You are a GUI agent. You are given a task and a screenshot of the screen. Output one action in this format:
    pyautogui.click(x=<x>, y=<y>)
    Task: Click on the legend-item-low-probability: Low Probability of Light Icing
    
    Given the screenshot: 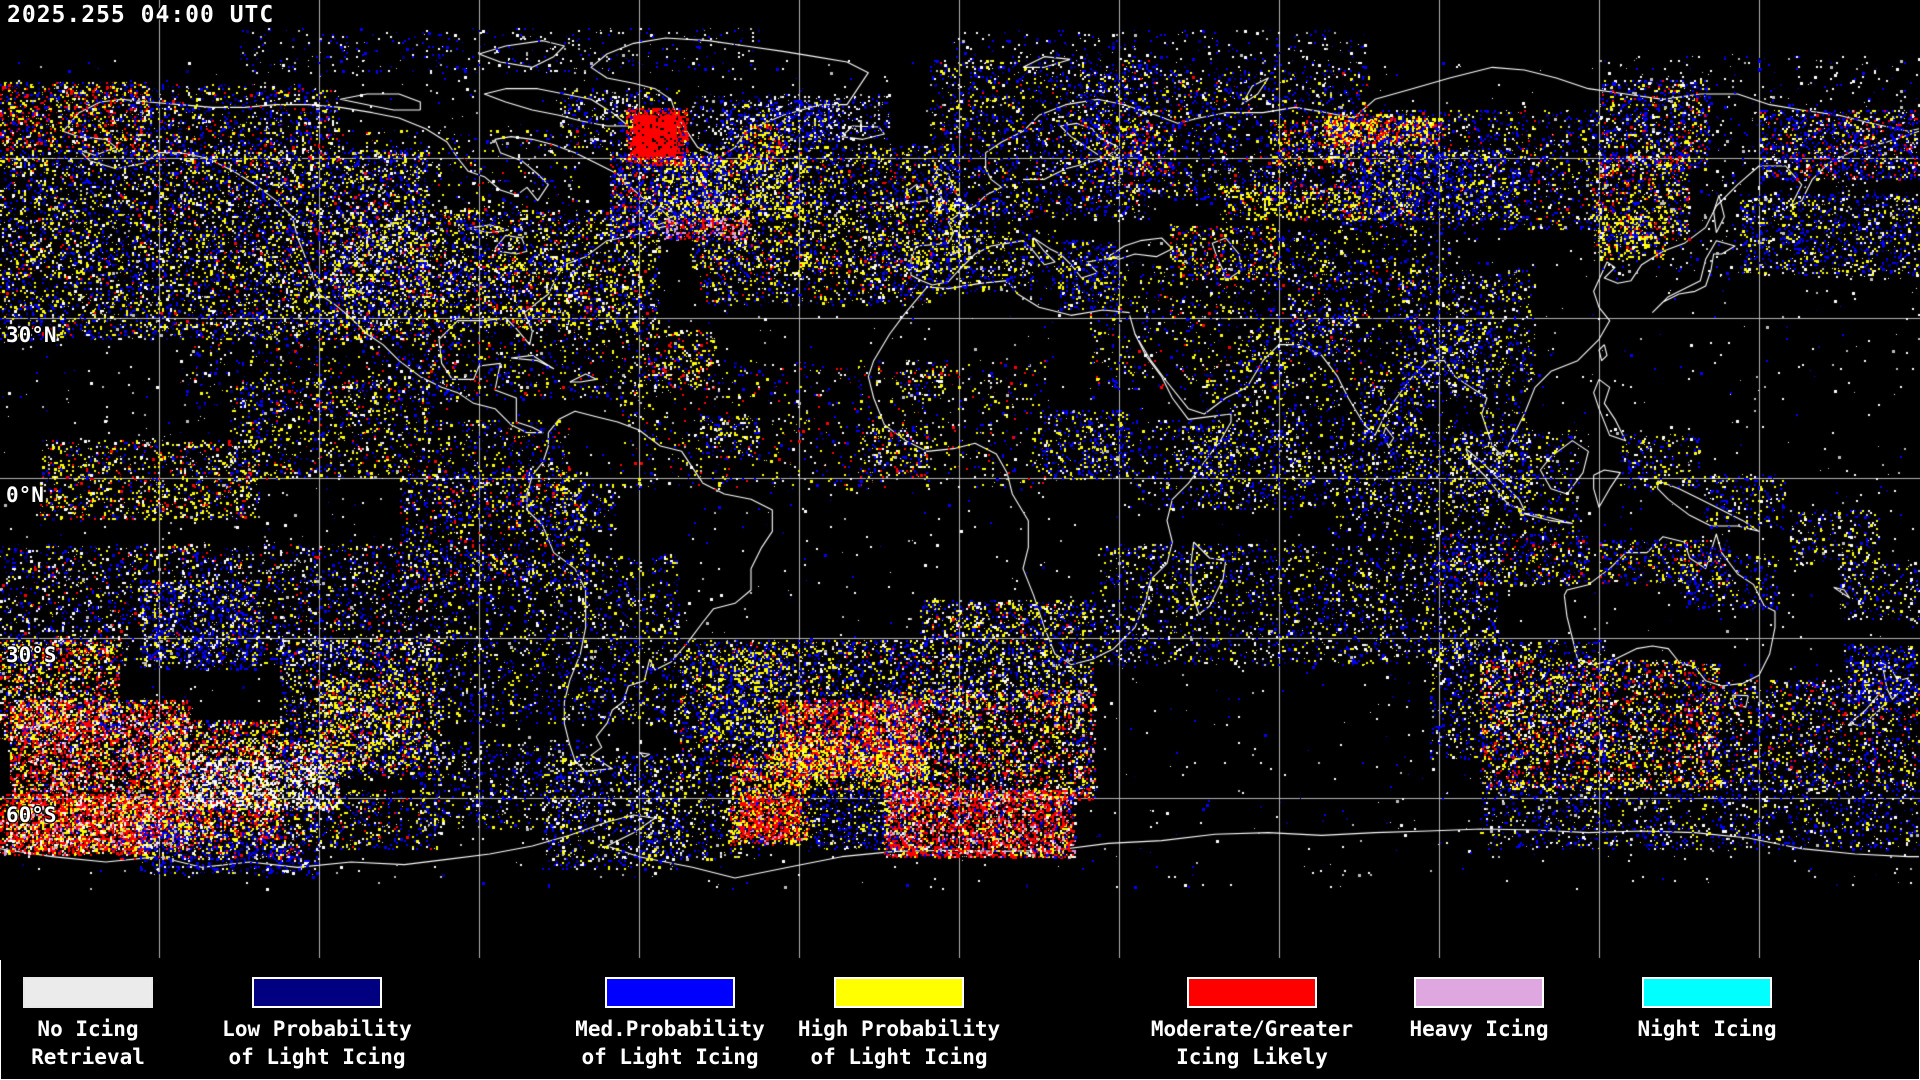 What is the action you would take?
    pyautogui.click(x=317, y=1024)
    